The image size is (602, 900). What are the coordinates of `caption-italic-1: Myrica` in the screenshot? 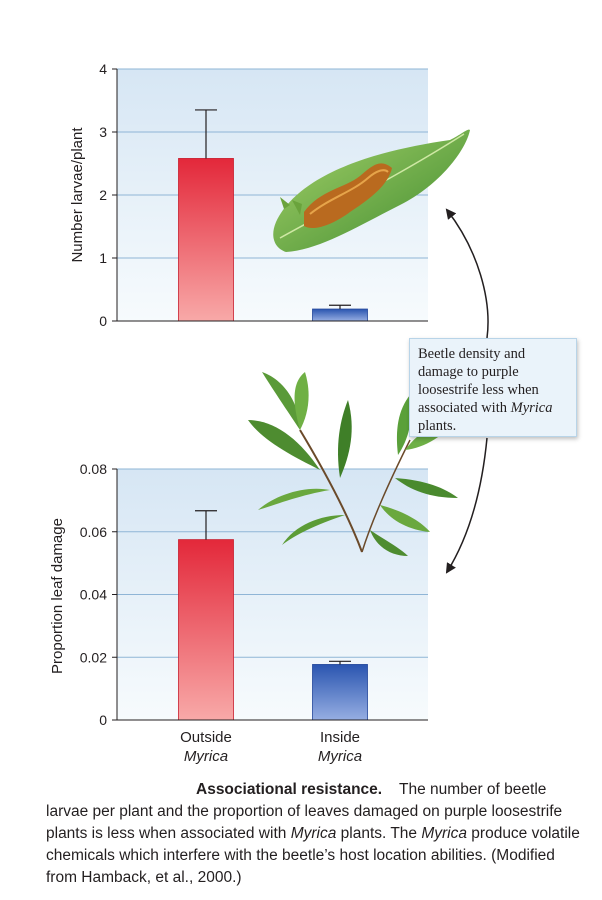 It's located at (313, 833).